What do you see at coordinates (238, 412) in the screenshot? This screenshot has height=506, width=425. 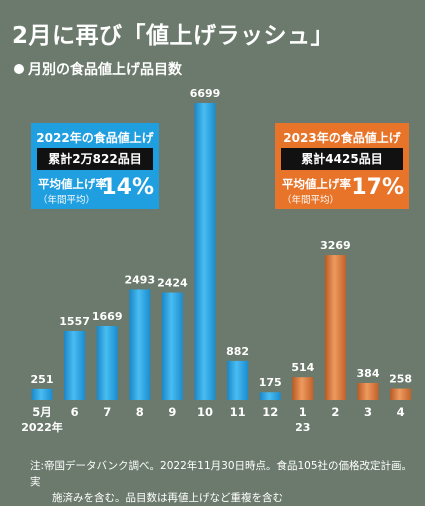 I see `x-tick-label: 11` at bounding box center [238, 412].